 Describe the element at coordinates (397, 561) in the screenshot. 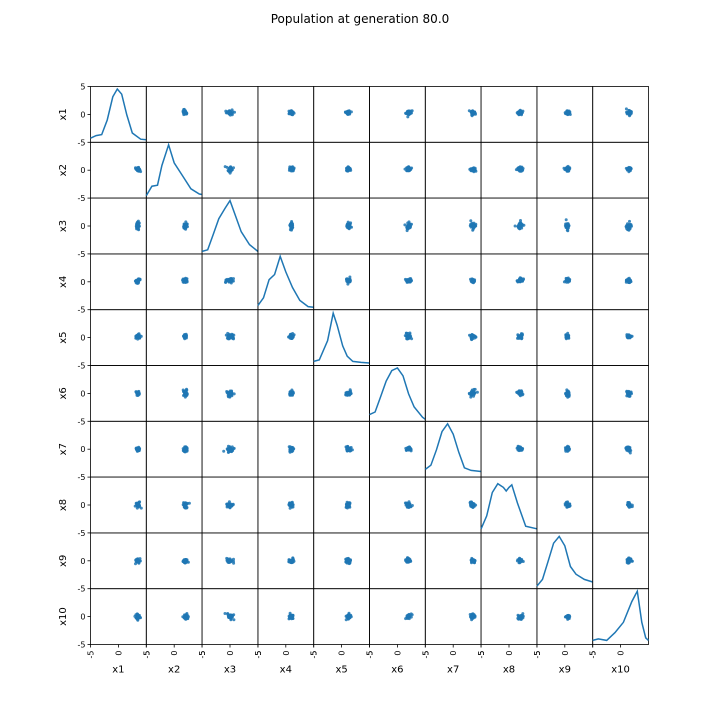

I see `subplot-x9-x6` at that location.